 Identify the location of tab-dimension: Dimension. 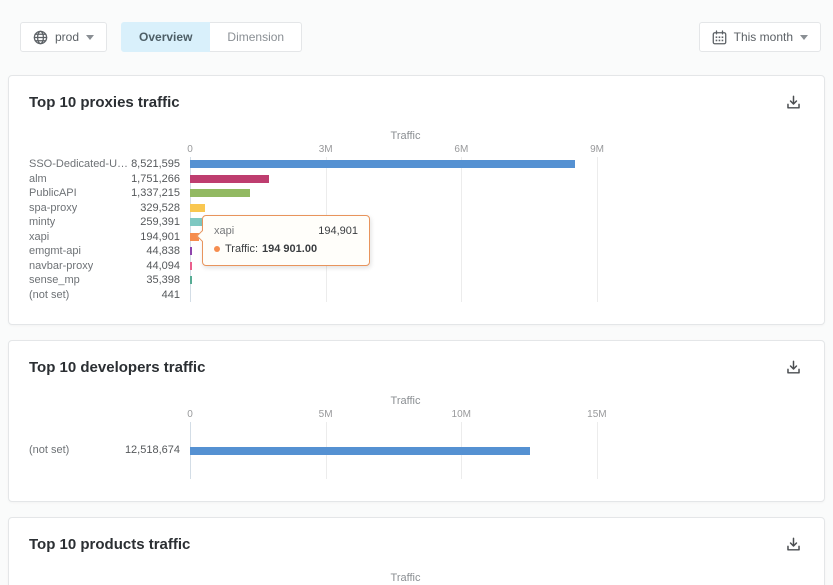
(256, 37).